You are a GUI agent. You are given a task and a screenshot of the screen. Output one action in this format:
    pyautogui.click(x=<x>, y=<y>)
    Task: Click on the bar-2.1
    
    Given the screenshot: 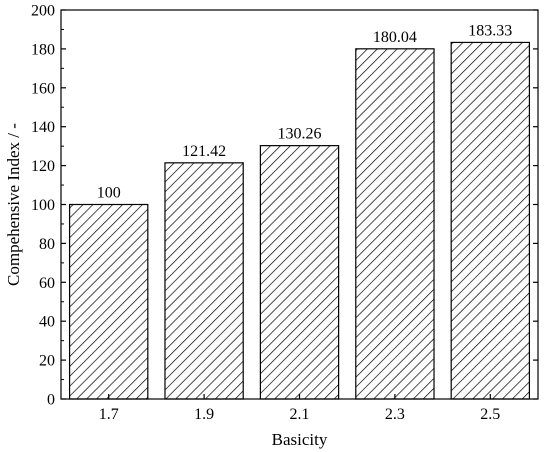 What is the action you would take?
    pyautogui.click(x=299, y=272)
    